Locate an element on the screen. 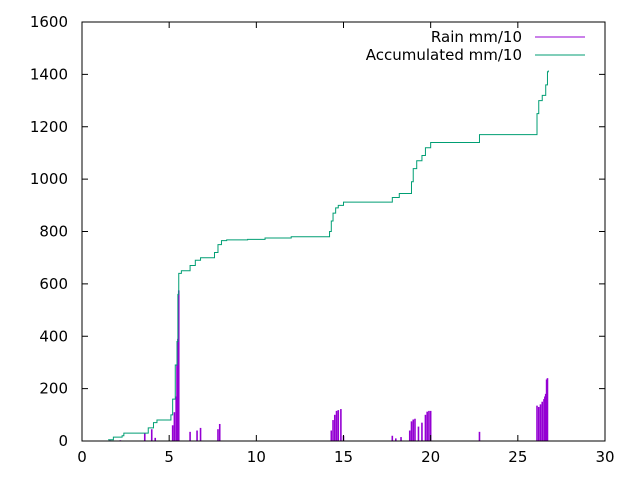 This screenshot has width=640, height=480. y-tick-label: 600 is located at coordinates (53, 284).